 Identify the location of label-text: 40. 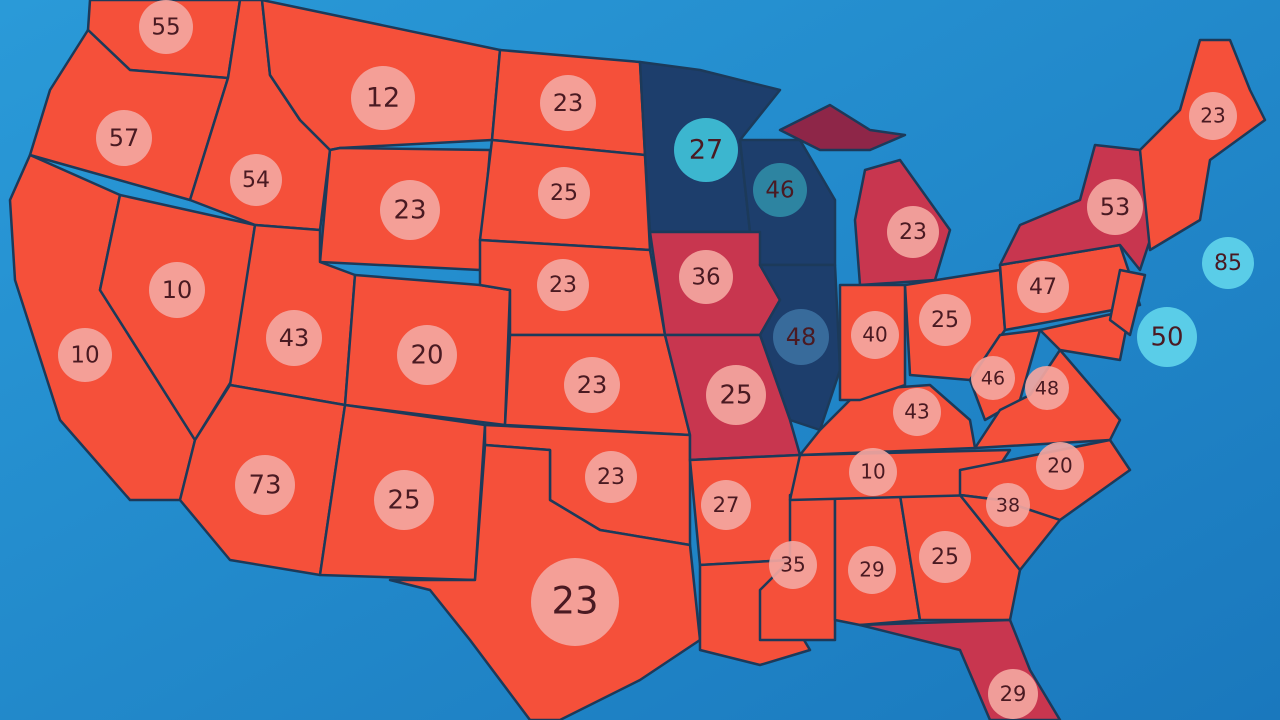
(874, 335).